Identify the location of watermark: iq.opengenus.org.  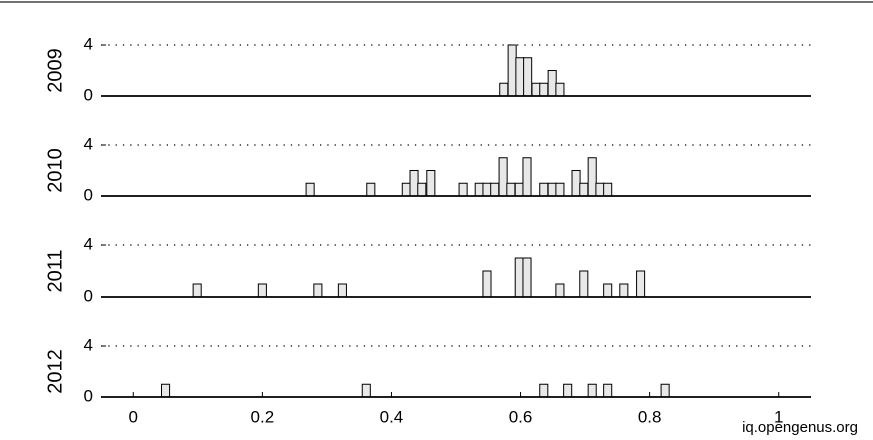
(800, 427).